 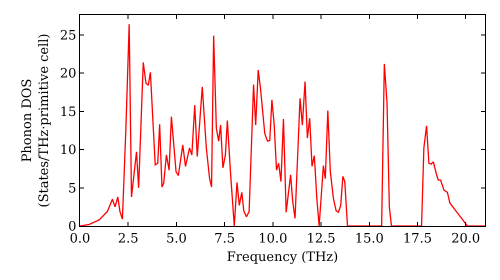 I want to click on x-tick-label: 0.0, so click(x=80, y=239).